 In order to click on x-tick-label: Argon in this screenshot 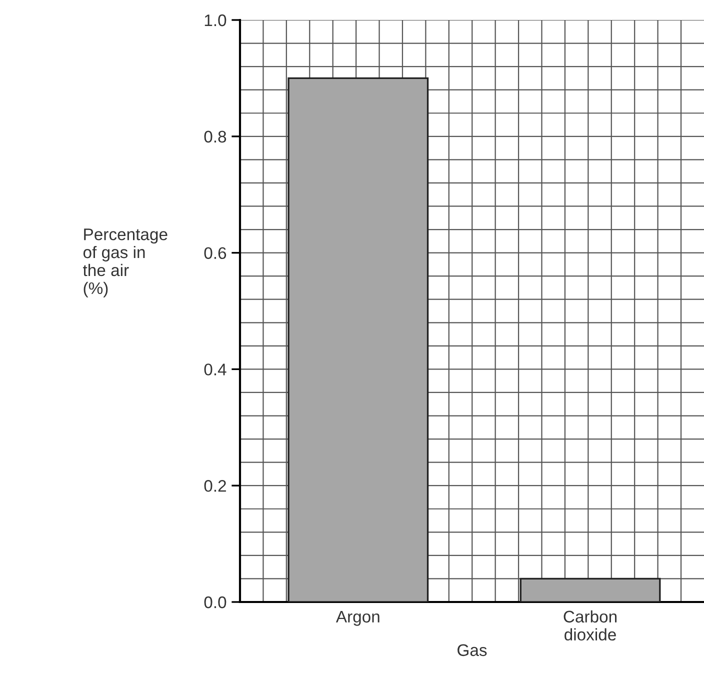, I will do `click(358, 618)`.